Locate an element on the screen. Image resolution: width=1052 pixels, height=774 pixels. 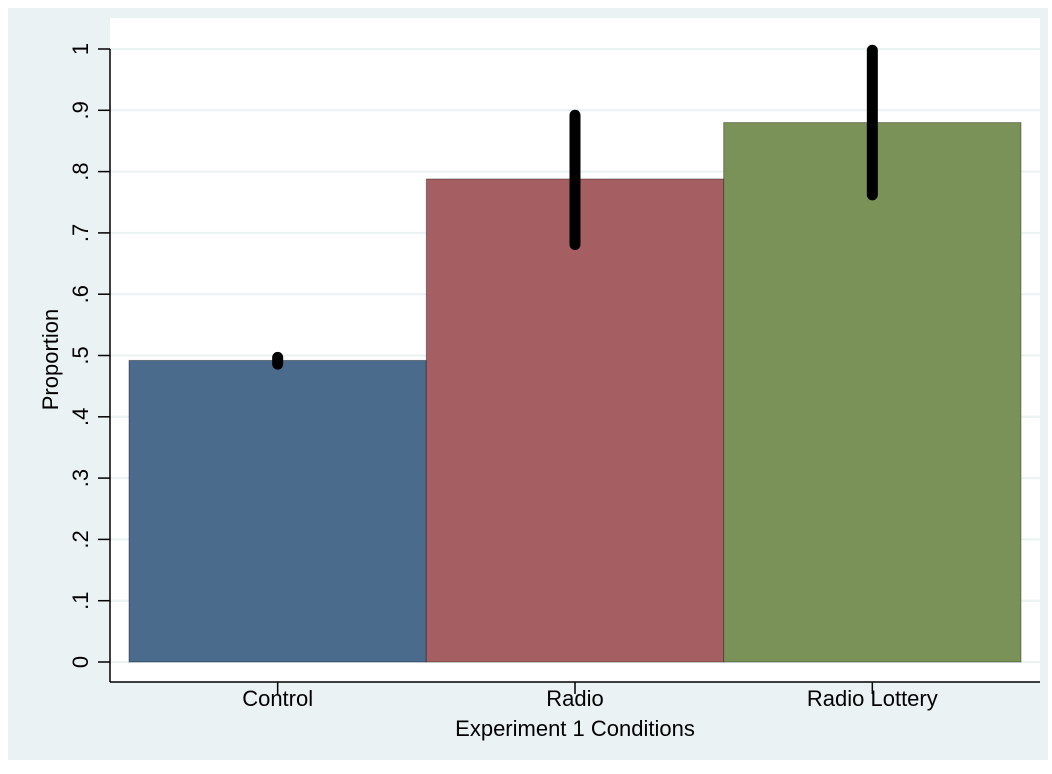
y-tick-label: .6 is located at coordinates (80, 294).